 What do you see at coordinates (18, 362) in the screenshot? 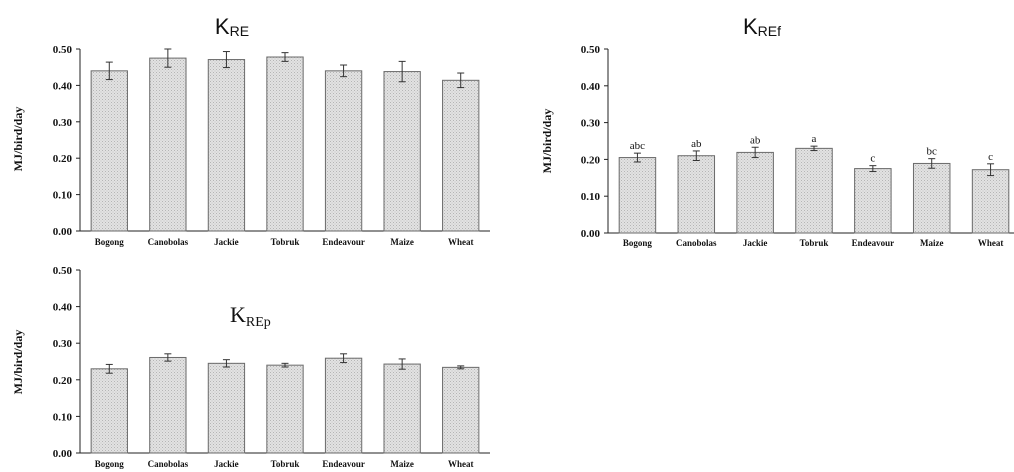
I see `y-axis-label-krep: MJ/bird/day` at bounding box center [18, 362].